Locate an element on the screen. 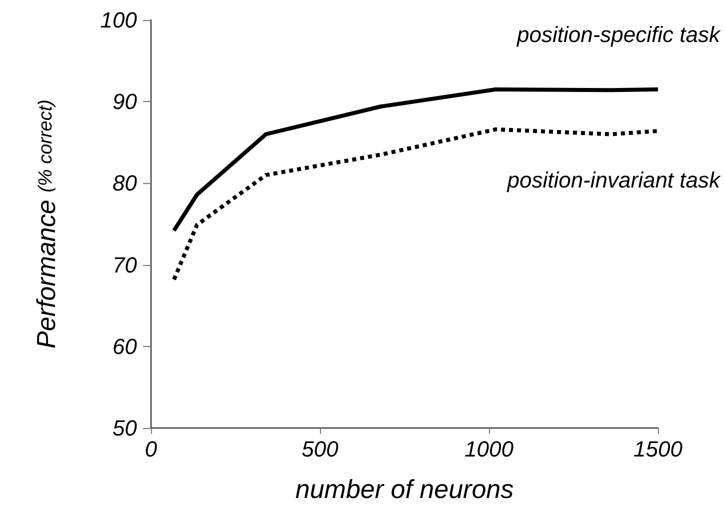 The width and height of the screenshot is (726, 518). y-tick-label: 60 is located at coordinates (125, 346).